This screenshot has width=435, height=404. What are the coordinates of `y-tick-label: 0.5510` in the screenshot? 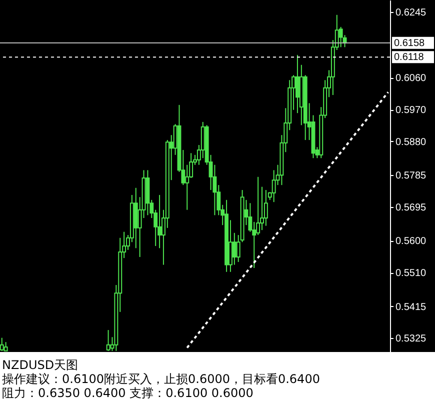 It's located at (411, 274).